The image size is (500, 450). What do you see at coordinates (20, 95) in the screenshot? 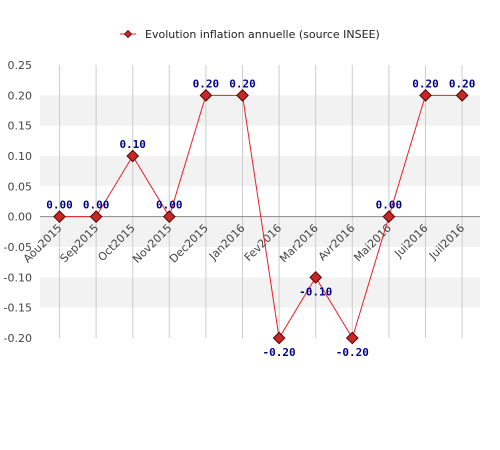
I see `y-tick-label: 0.20` at bounding box center [20, 95].